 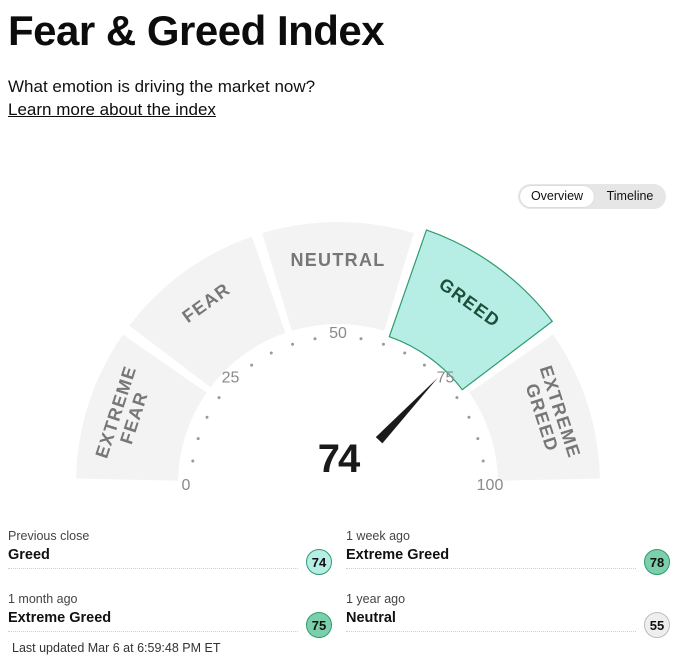 I want to click on gauge-segment-extreme-fear, so click(x=141, y=407).